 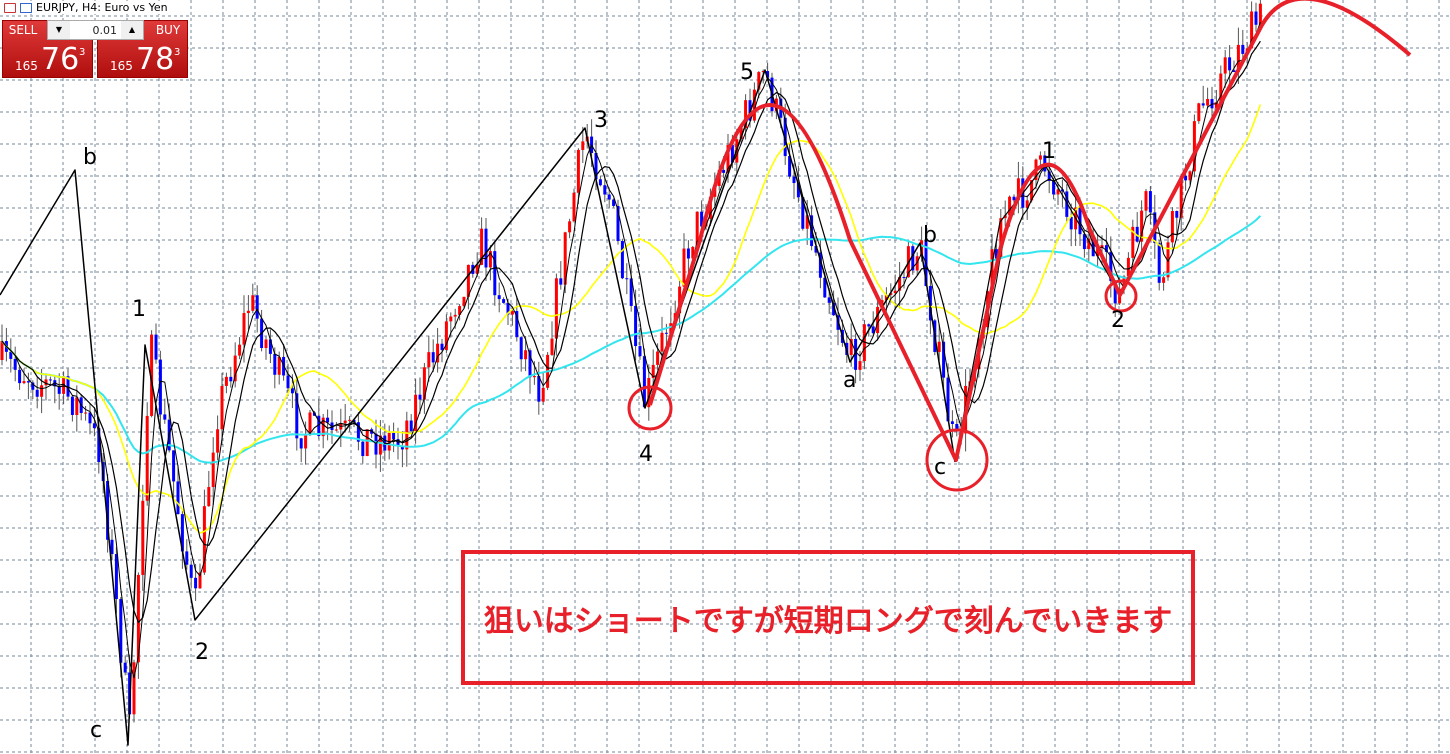 I want to click on chart-title: EURJPY, H4: Euro vs Yen, so click(x=102, y=7).